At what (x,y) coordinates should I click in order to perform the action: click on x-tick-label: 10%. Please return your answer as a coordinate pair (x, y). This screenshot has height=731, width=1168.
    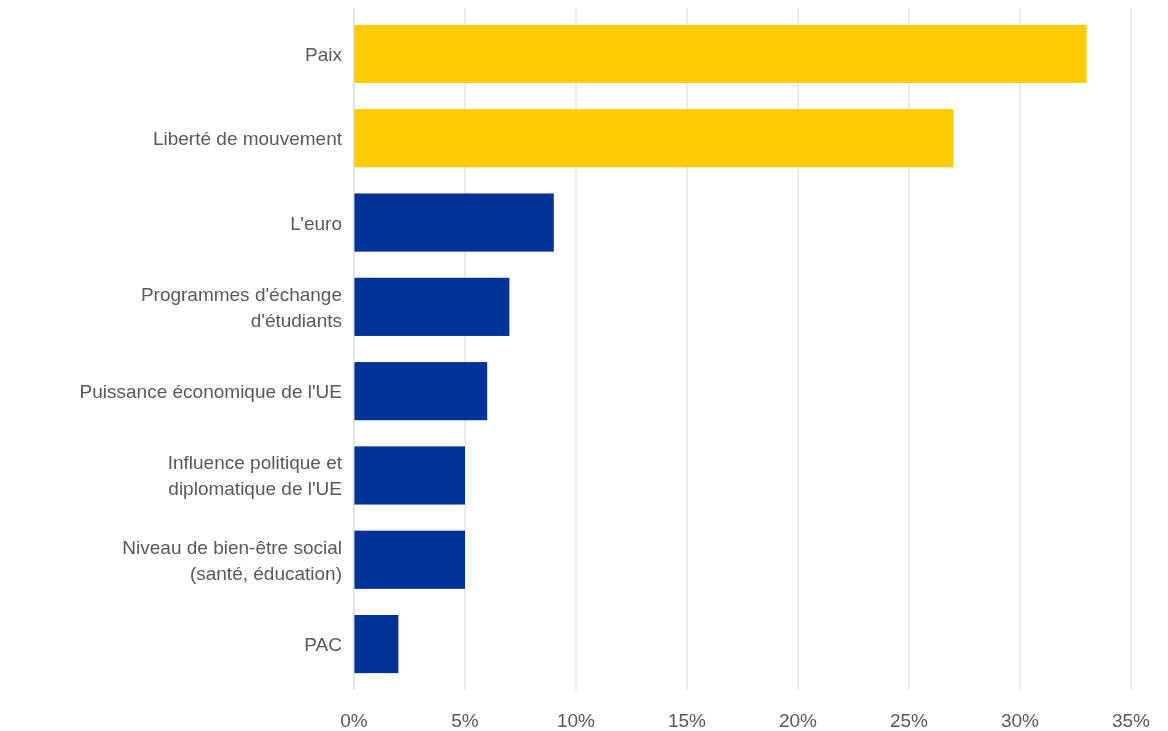
    Looking at the image, I should click on (576, 720).